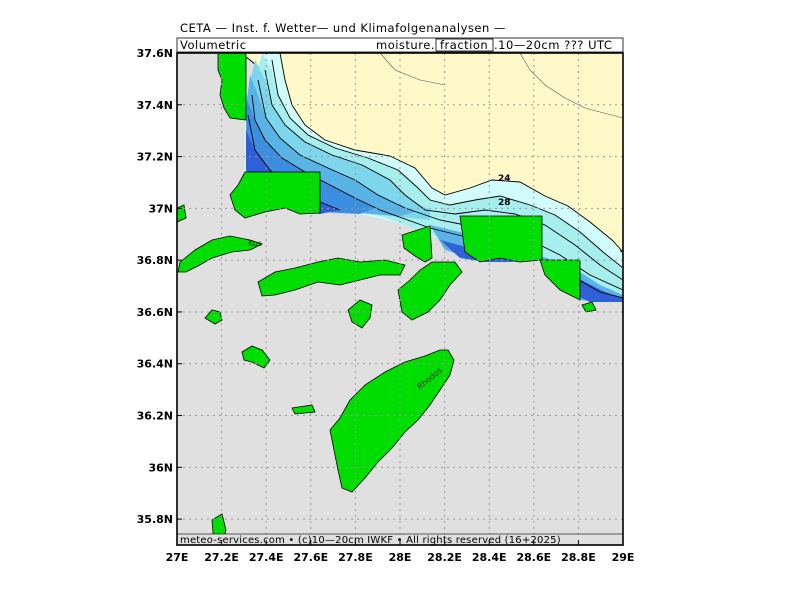  I want to click on y-tick-label: 36.2N, so click(155, 416).